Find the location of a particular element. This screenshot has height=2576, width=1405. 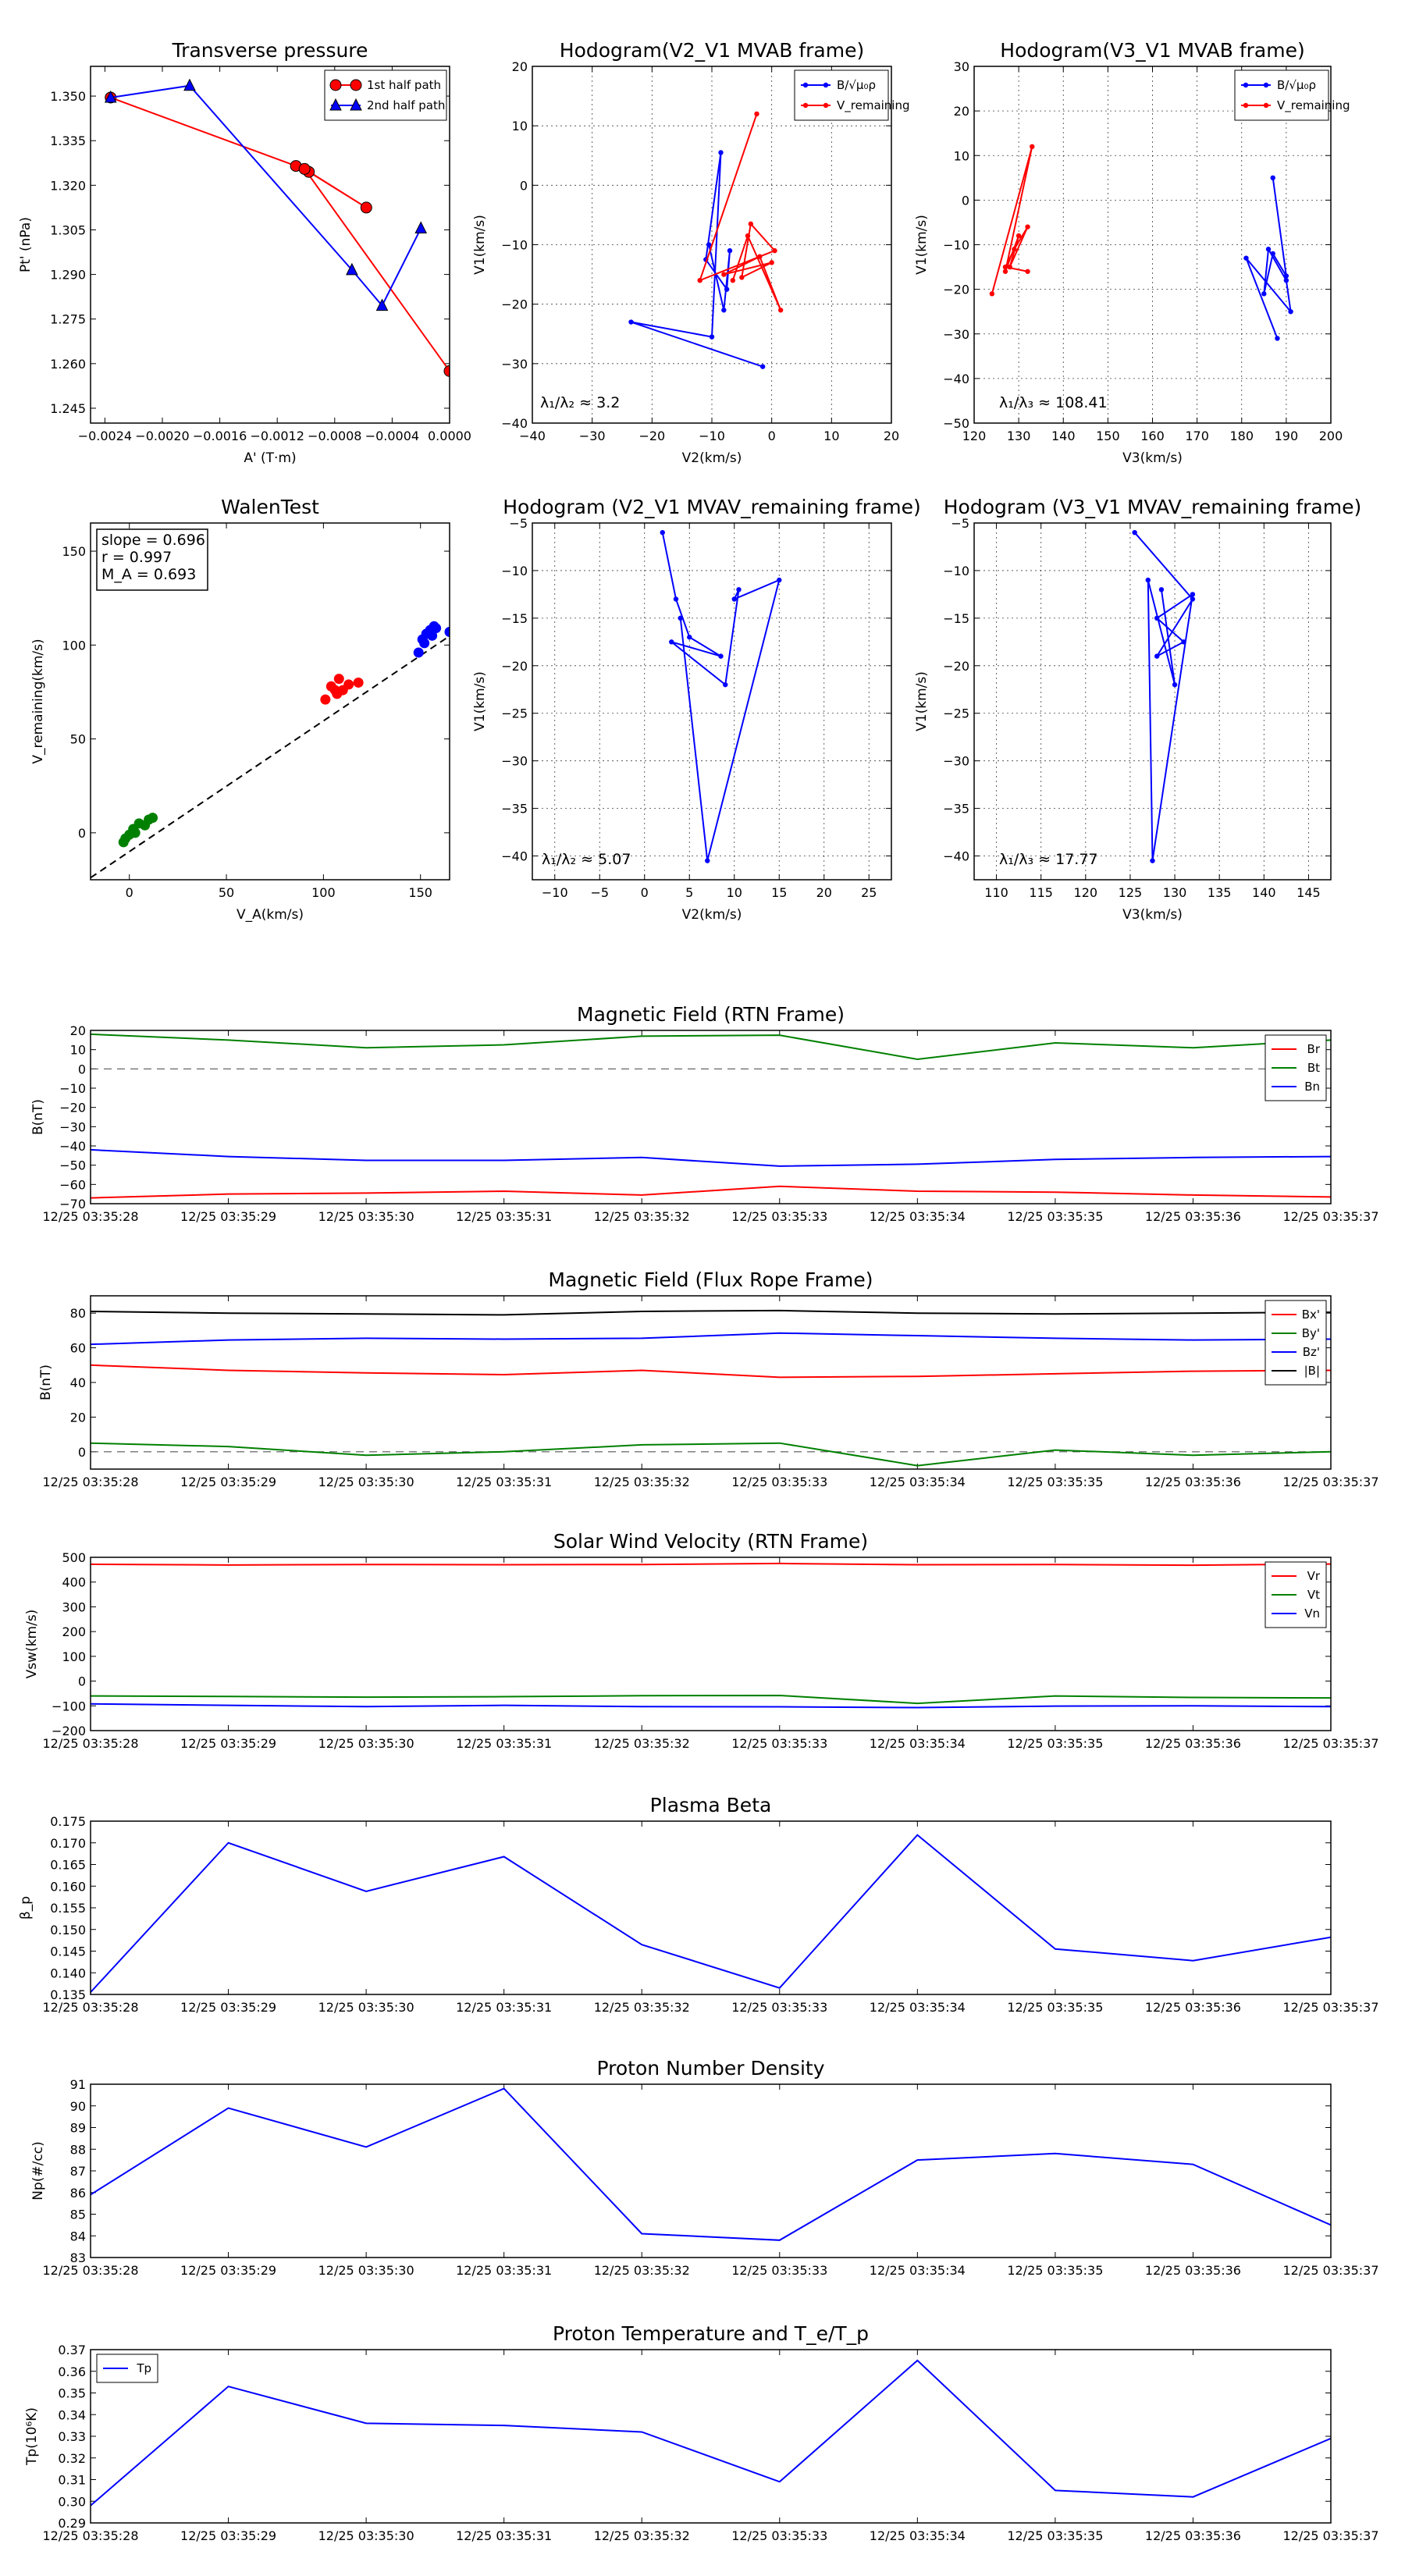

y-tick-label: 0.135 is located at coordinates (68, 1995).